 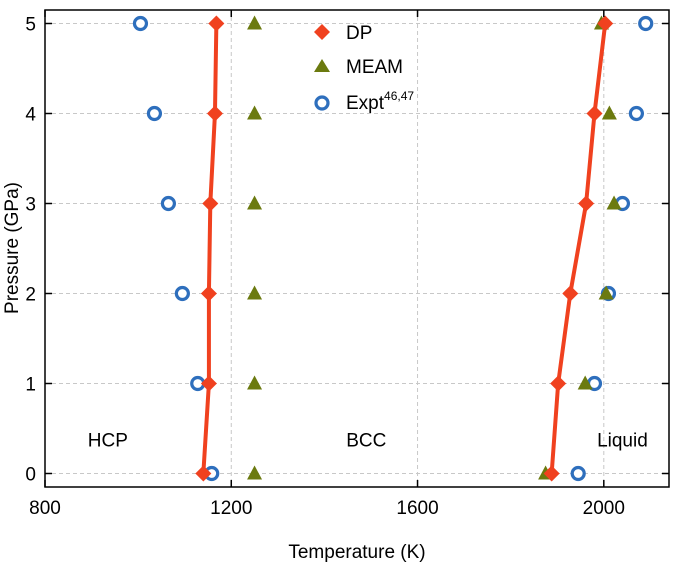 What do you see at coordinates (231, 508) in the screenshot?
I see `x-tick-label: 1200` at bounding box center [231, 508].